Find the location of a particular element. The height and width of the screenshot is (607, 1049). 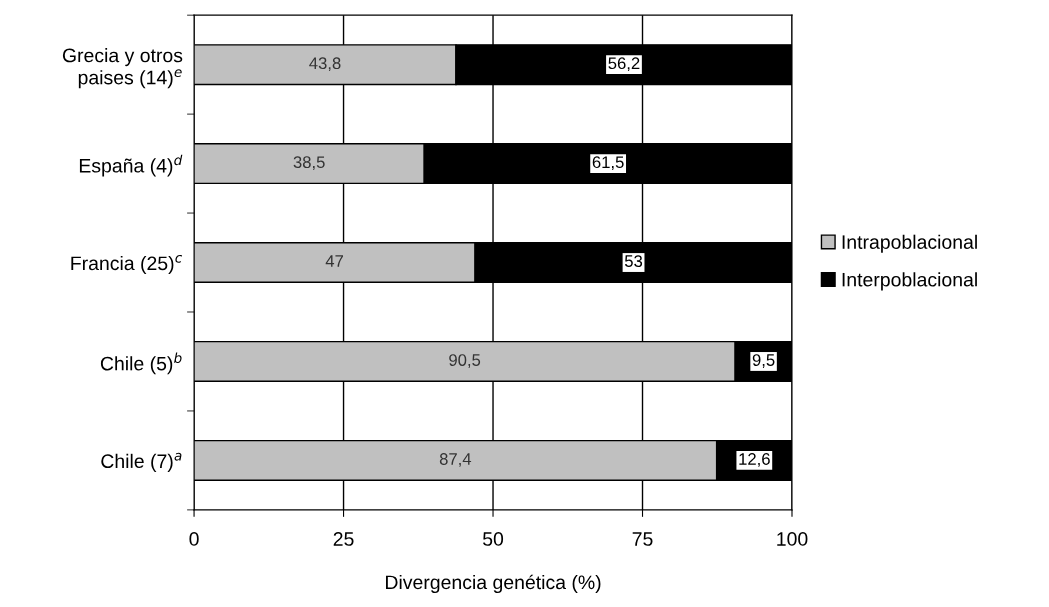

data-label: 9,5 is located at coordinates (763, 361).